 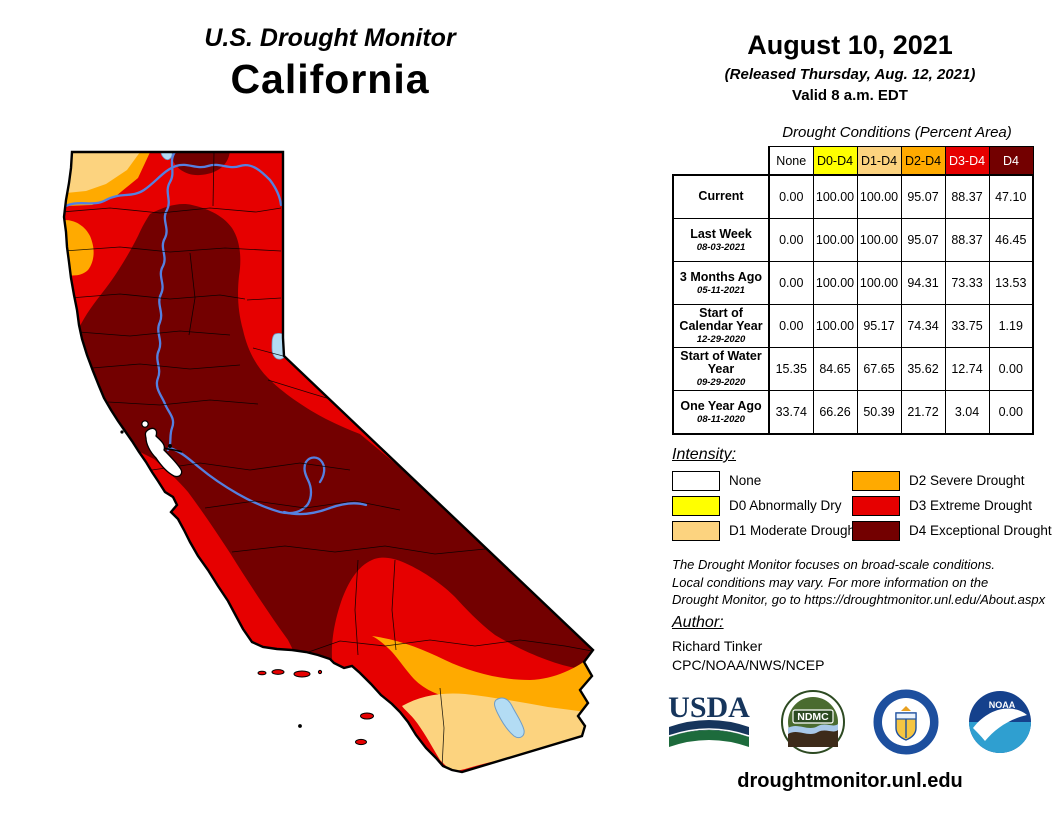 I want to click on agency-logos: USDA NDMC NOAA, so click(x=849, y=722).